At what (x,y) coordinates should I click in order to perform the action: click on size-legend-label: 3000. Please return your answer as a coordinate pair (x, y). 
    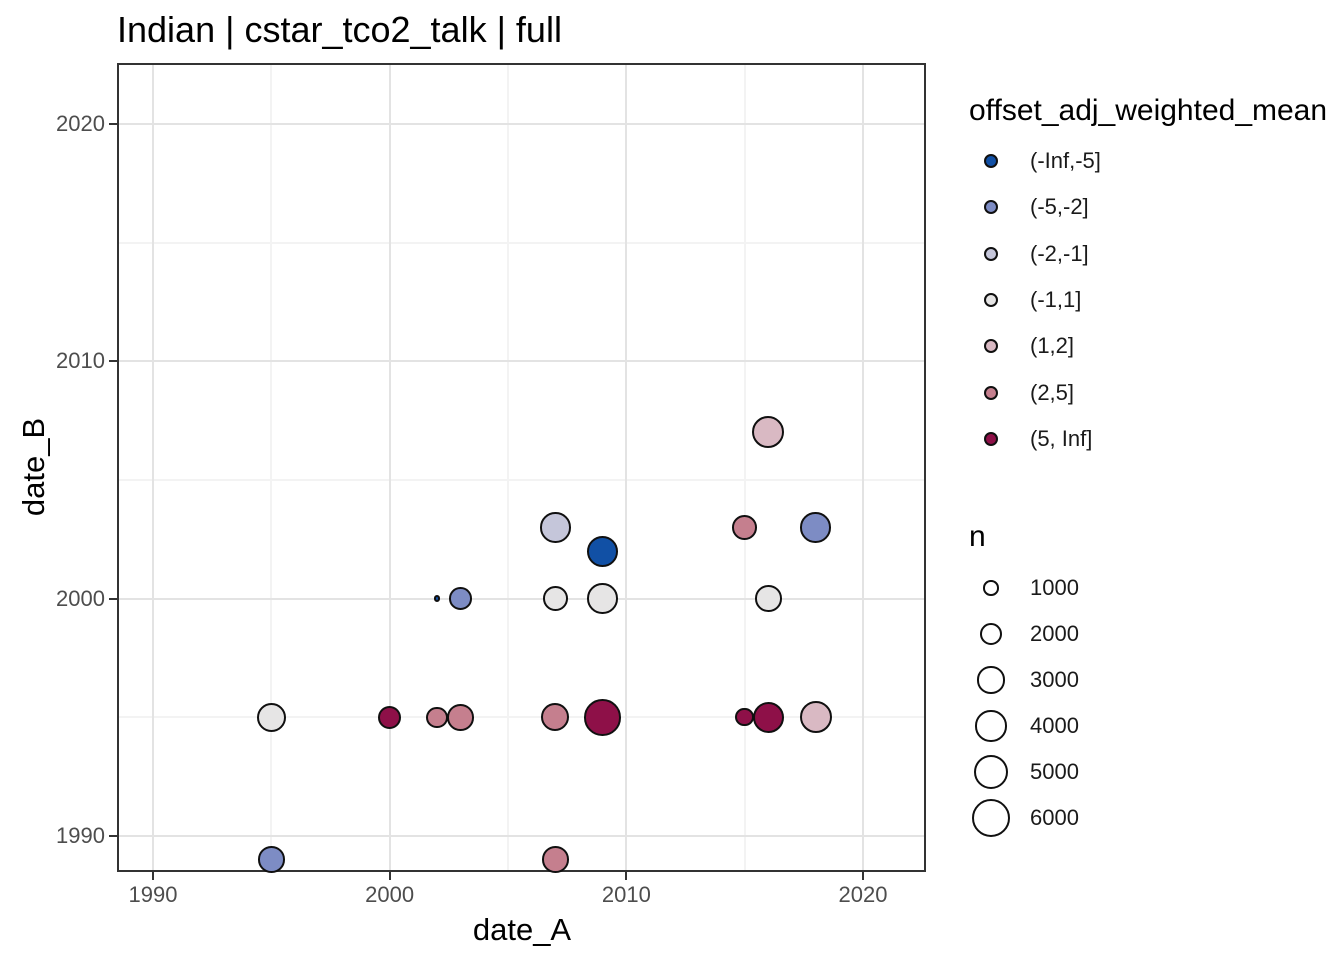
    Looking at the image, I should click on (1054, 679).